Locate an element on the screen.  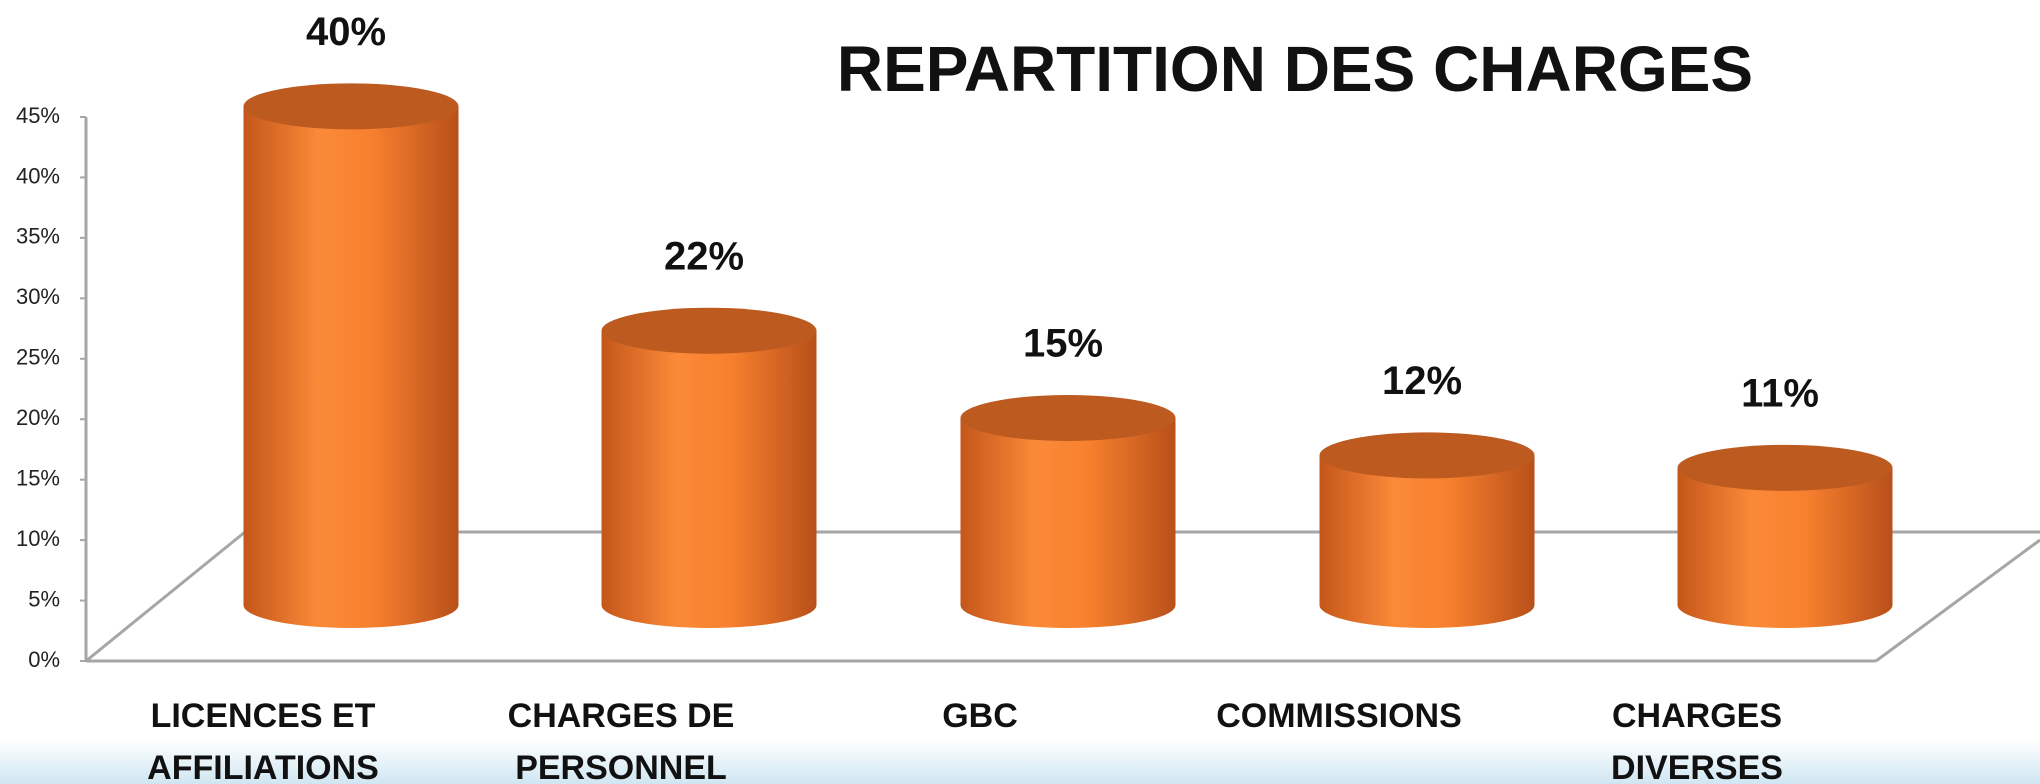
background-strip is located at coordinates (1020, 762).